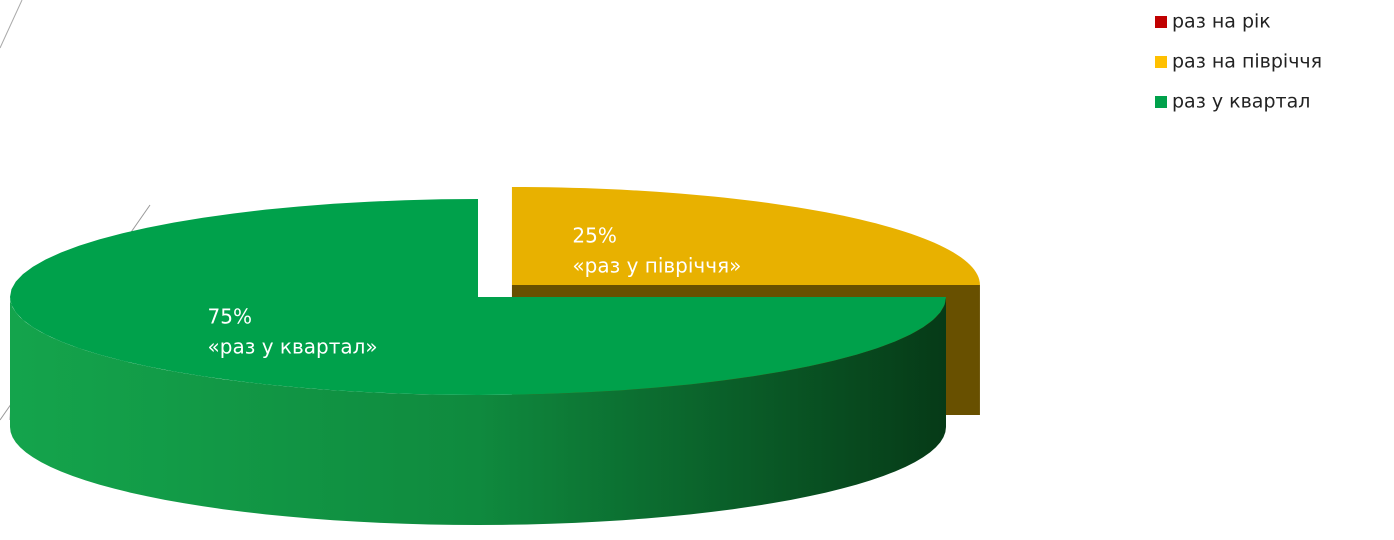  What do you see at coordinates (230, 316) in the screenshot?
I see `data-label-value: 75%` at bounding box center [230, 316].